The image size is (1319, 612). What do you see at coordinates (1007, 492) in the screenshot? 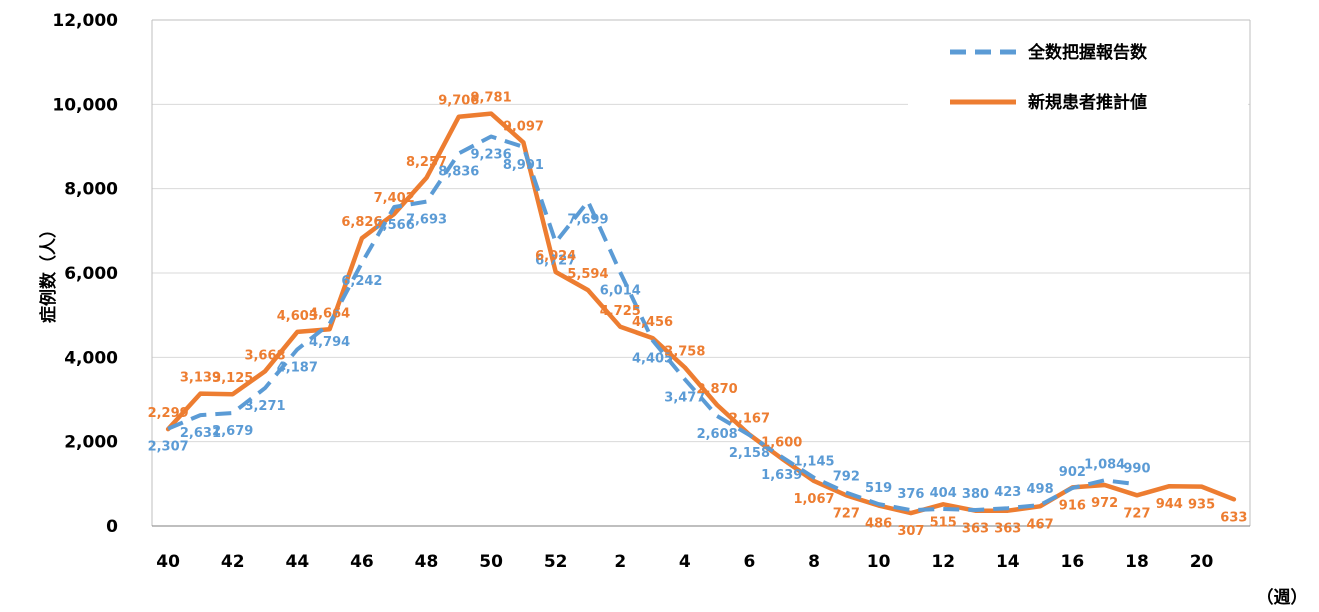
I see `data-label-reported: 423` at bounding box center [1007, 492].